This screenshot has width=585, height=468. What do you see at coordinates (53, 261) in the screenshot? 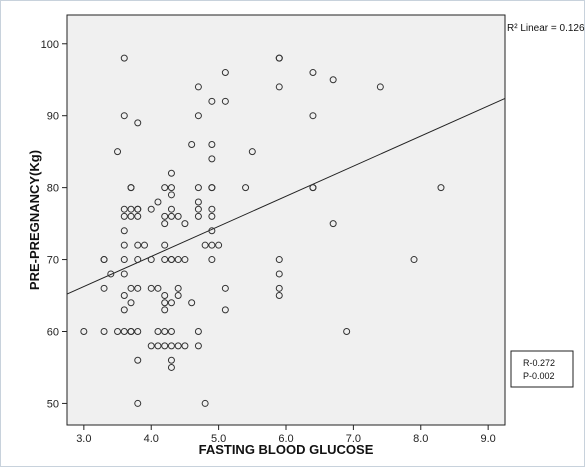
I see `y-tick-label: 70` at bounding box center [53, 261].